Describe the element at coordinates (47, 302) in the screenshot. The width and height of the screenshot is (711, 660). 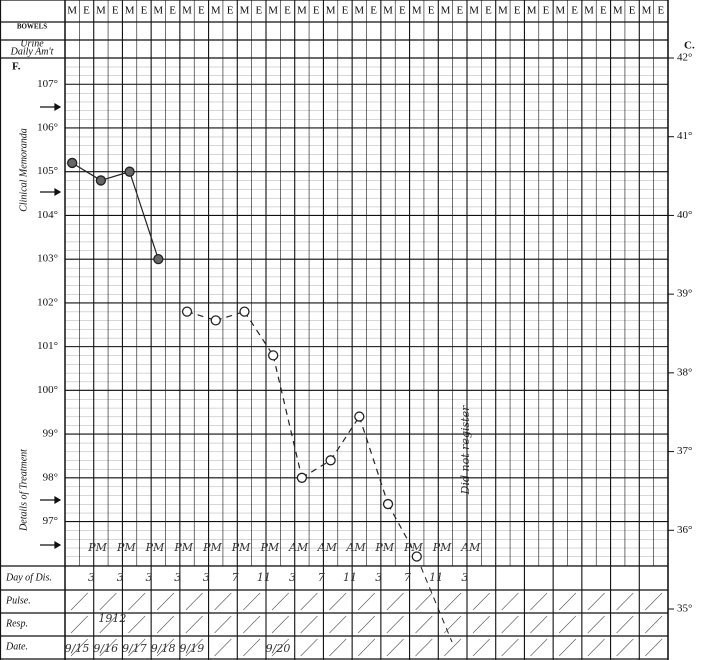
I see `y-tick-label: 102°` at that location.